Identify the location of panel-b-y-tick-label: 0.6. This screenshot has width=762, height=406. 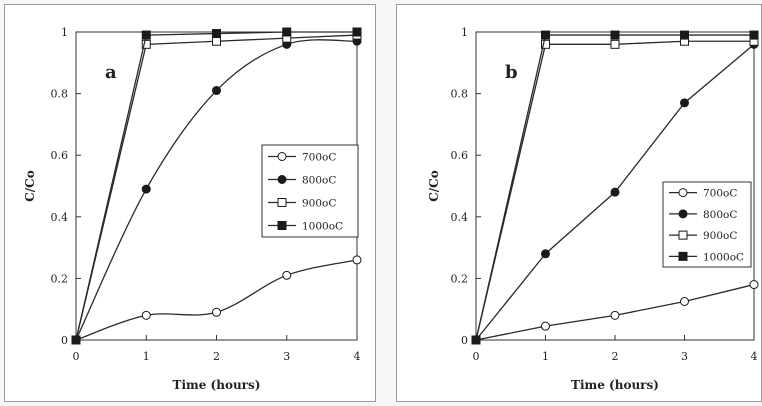
(460, 155).